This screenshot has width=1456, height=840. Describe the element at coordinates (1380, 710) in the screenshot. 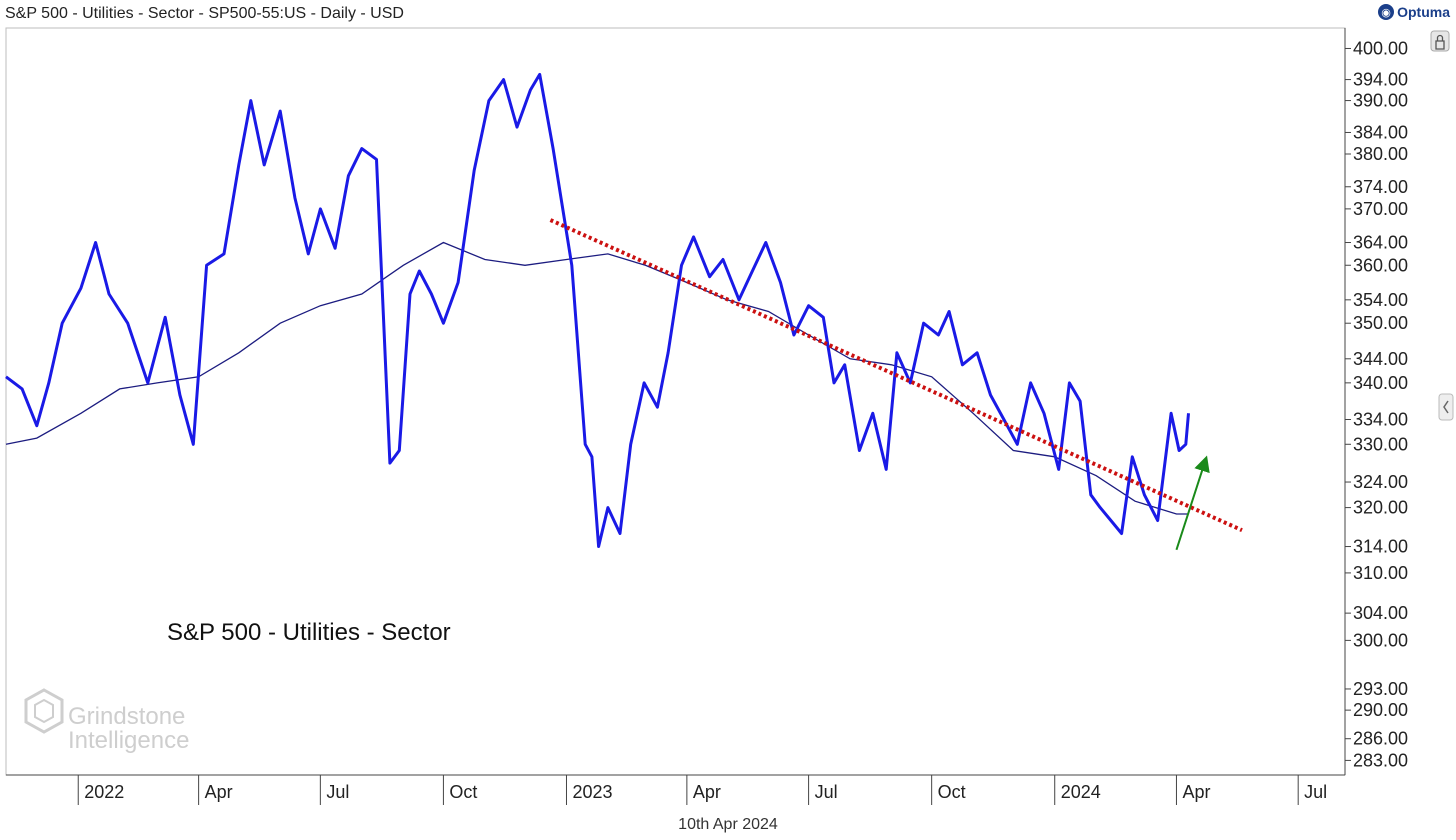

I see `y-tick-label: 290.00` at that location.